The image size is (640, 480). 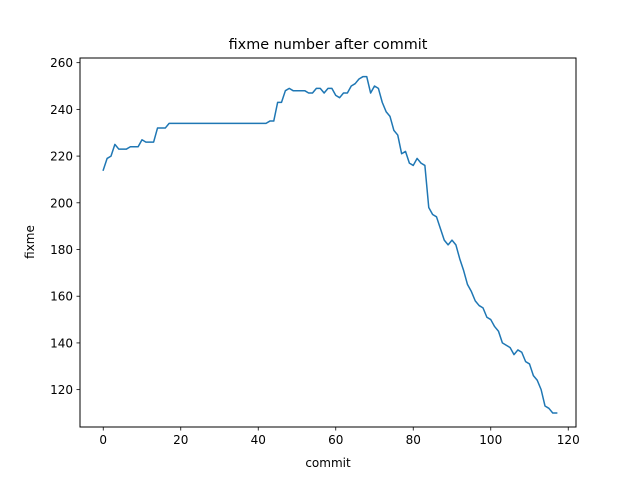 What do you see at coordinates (61, 63) in the screenshot?
I see `y-tick-label: 260` at bounding box center [61, 63].